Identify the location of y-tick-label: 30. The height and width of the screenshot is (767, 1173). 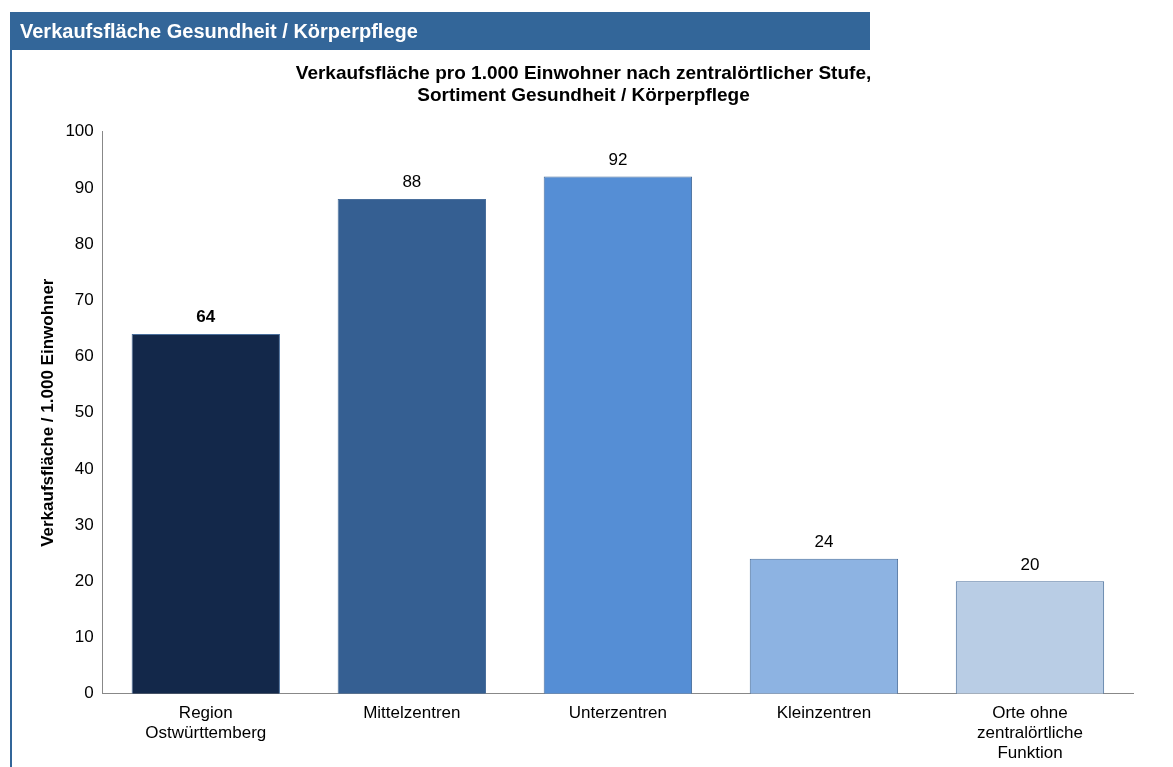
(84, 524).